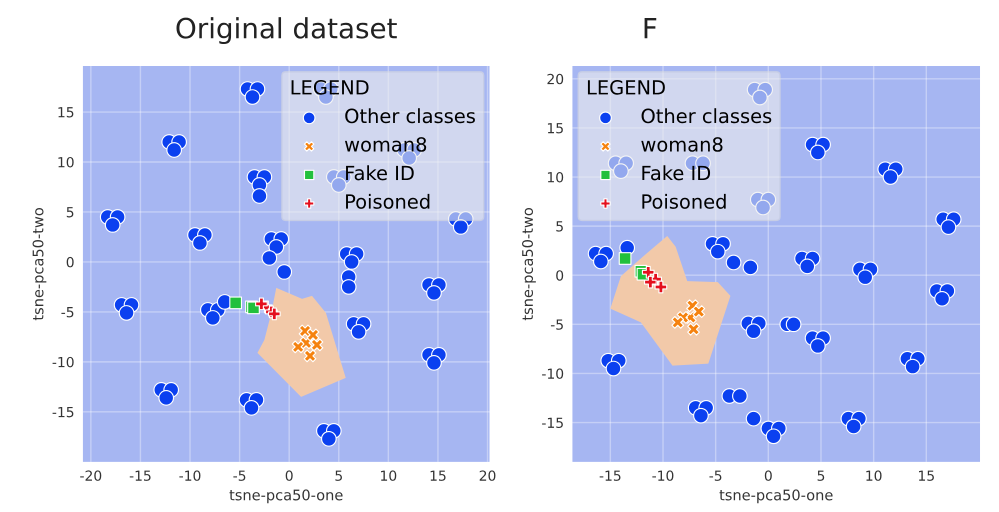 The image size is (999, 512). Describe the element at coordinates (91, 475) in the screenshot. I see `x-tick-label: -20` at that location.